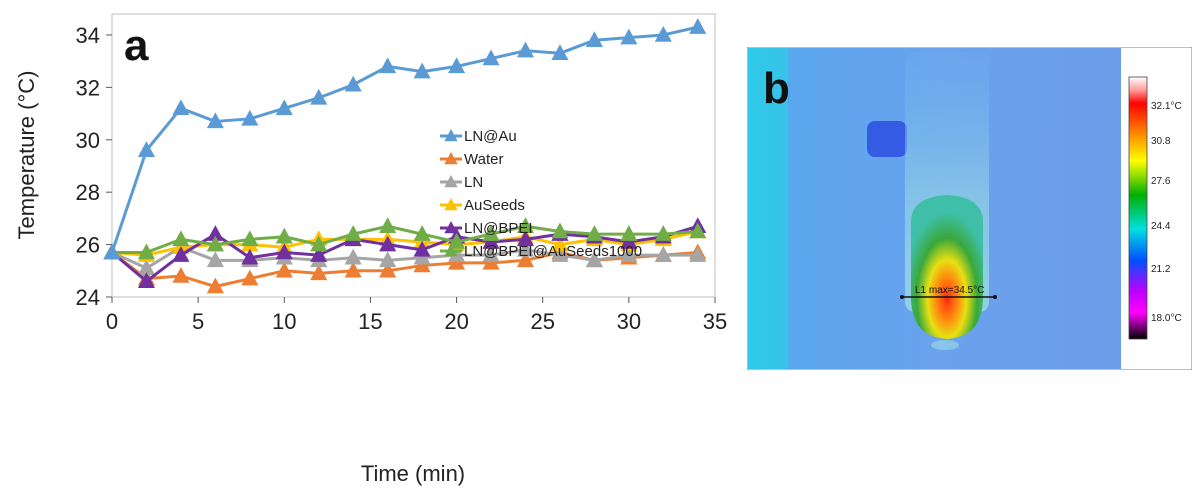  Describe the element at coordinates (715, 321) in the screenshot. I see `x-tick-label: 35` at that location.